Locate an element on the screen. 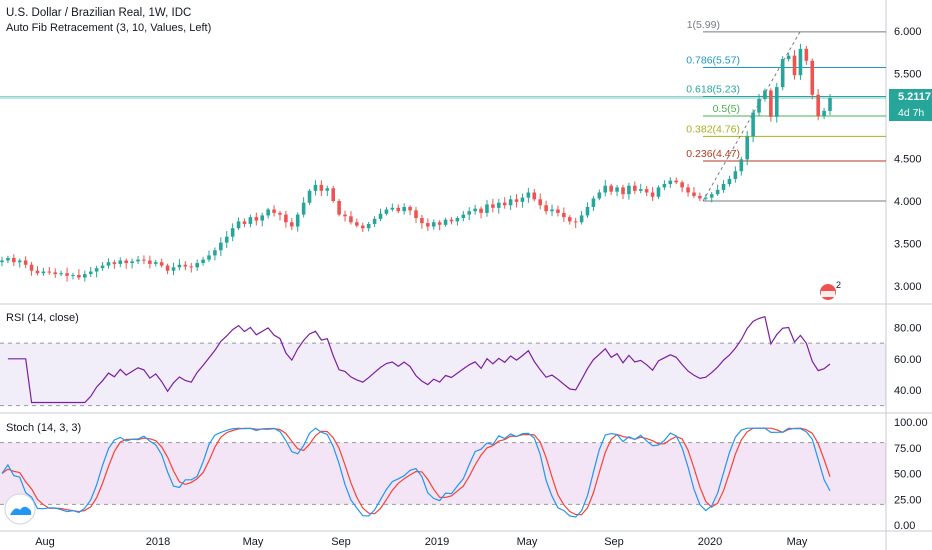 Image resolution: width=932 pixels, height=550 pixels. time-tick: May is located at coordinates (797, 542).